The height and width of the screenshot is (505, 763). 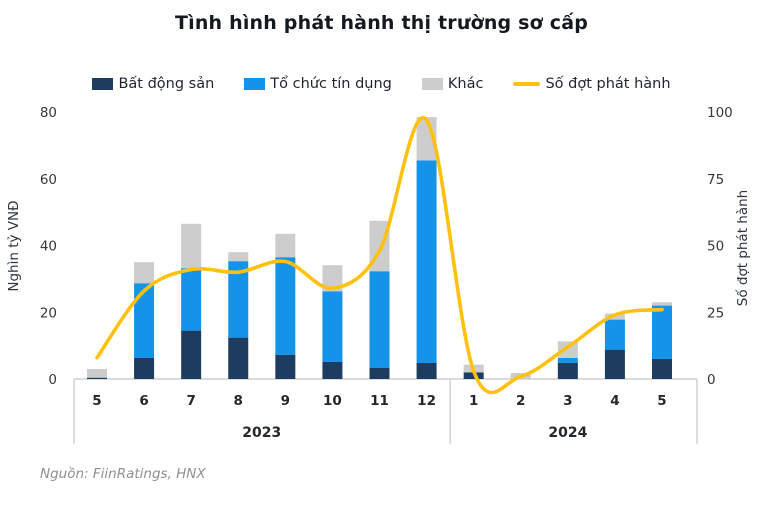 What do you see at coordinates (332, 326) in the screenshot?
I see `bar-5-to-chuc-tin-dung` at bounding box center [332, 326].